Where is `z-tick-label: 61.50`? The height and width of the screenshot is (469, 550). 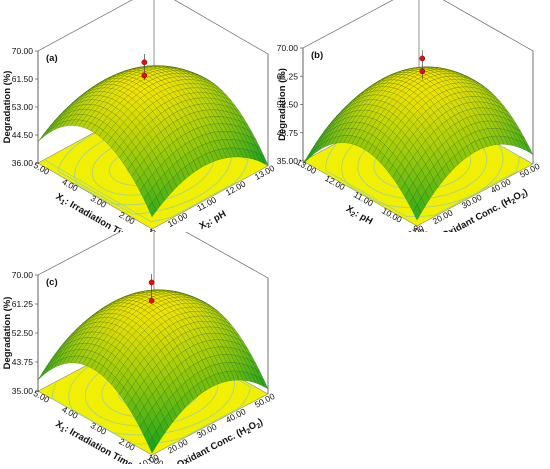 z-tick-label: 61.50 is located at coordinates (23, 79).